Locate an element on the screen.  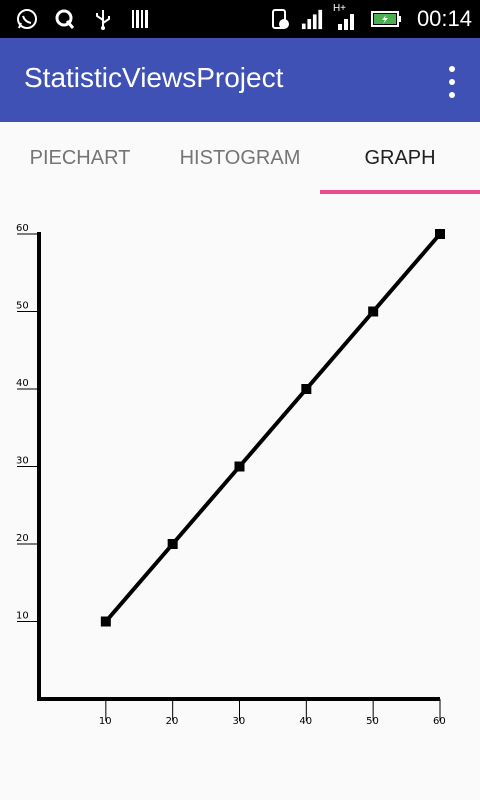
tab-histogram: HISTOGRAM is located at coordinates (240, 157).